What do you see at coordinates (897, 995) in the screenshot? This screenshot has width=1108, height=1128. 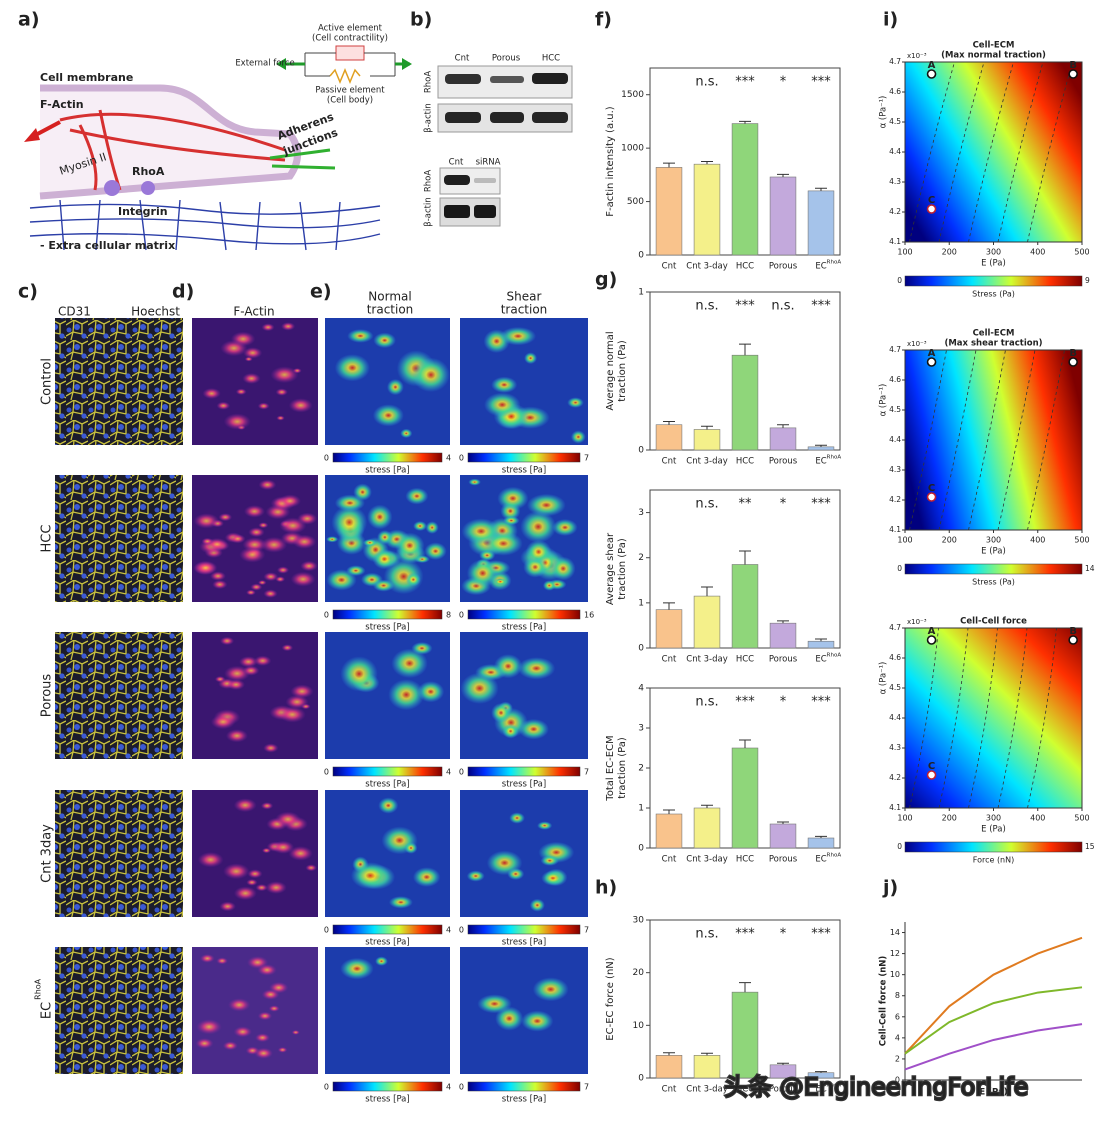 I see `y-tick-label: 8` at bounding box center [897, 995].